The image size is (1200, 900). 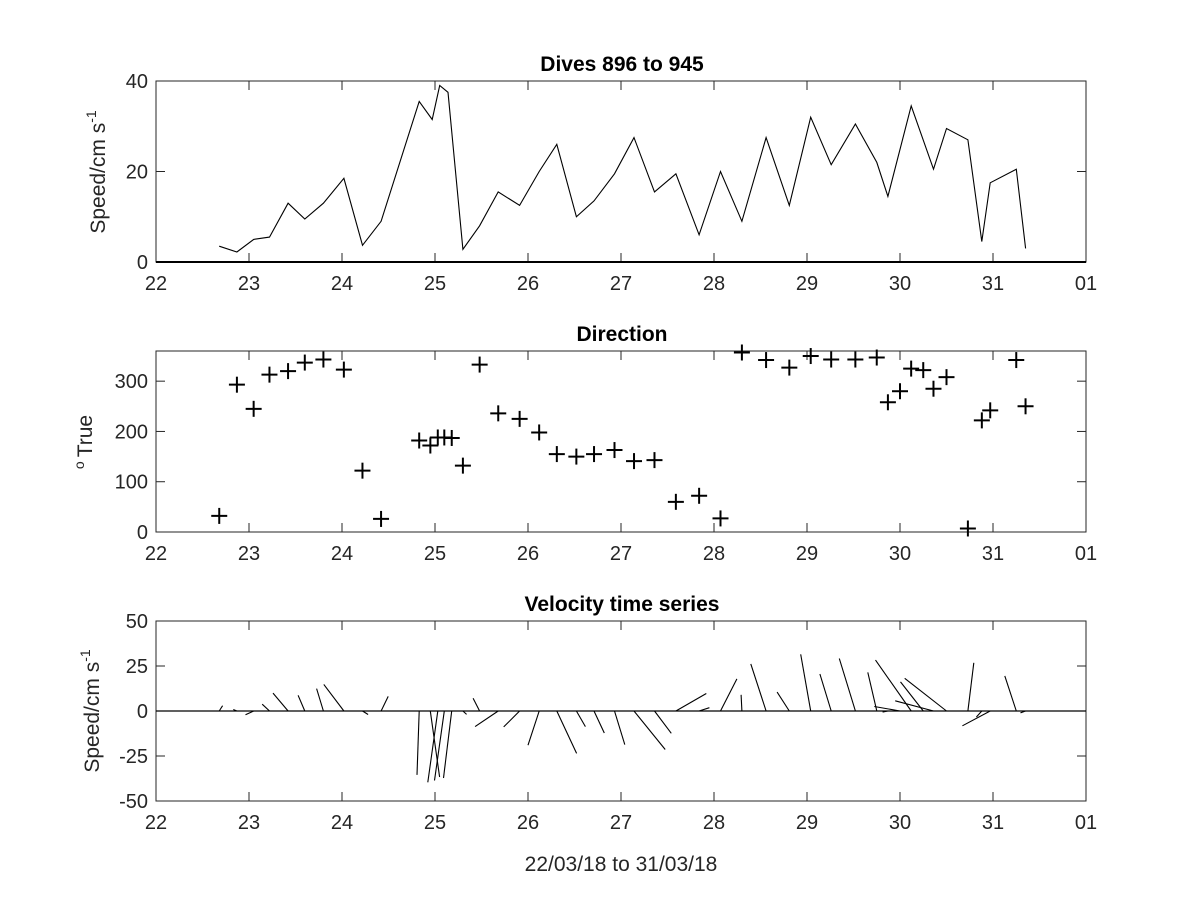 What do you see at coordinates (993, 284) in the screenshot?
I see `speed-x-tick-label: 31` at bounding box center [993, 284].